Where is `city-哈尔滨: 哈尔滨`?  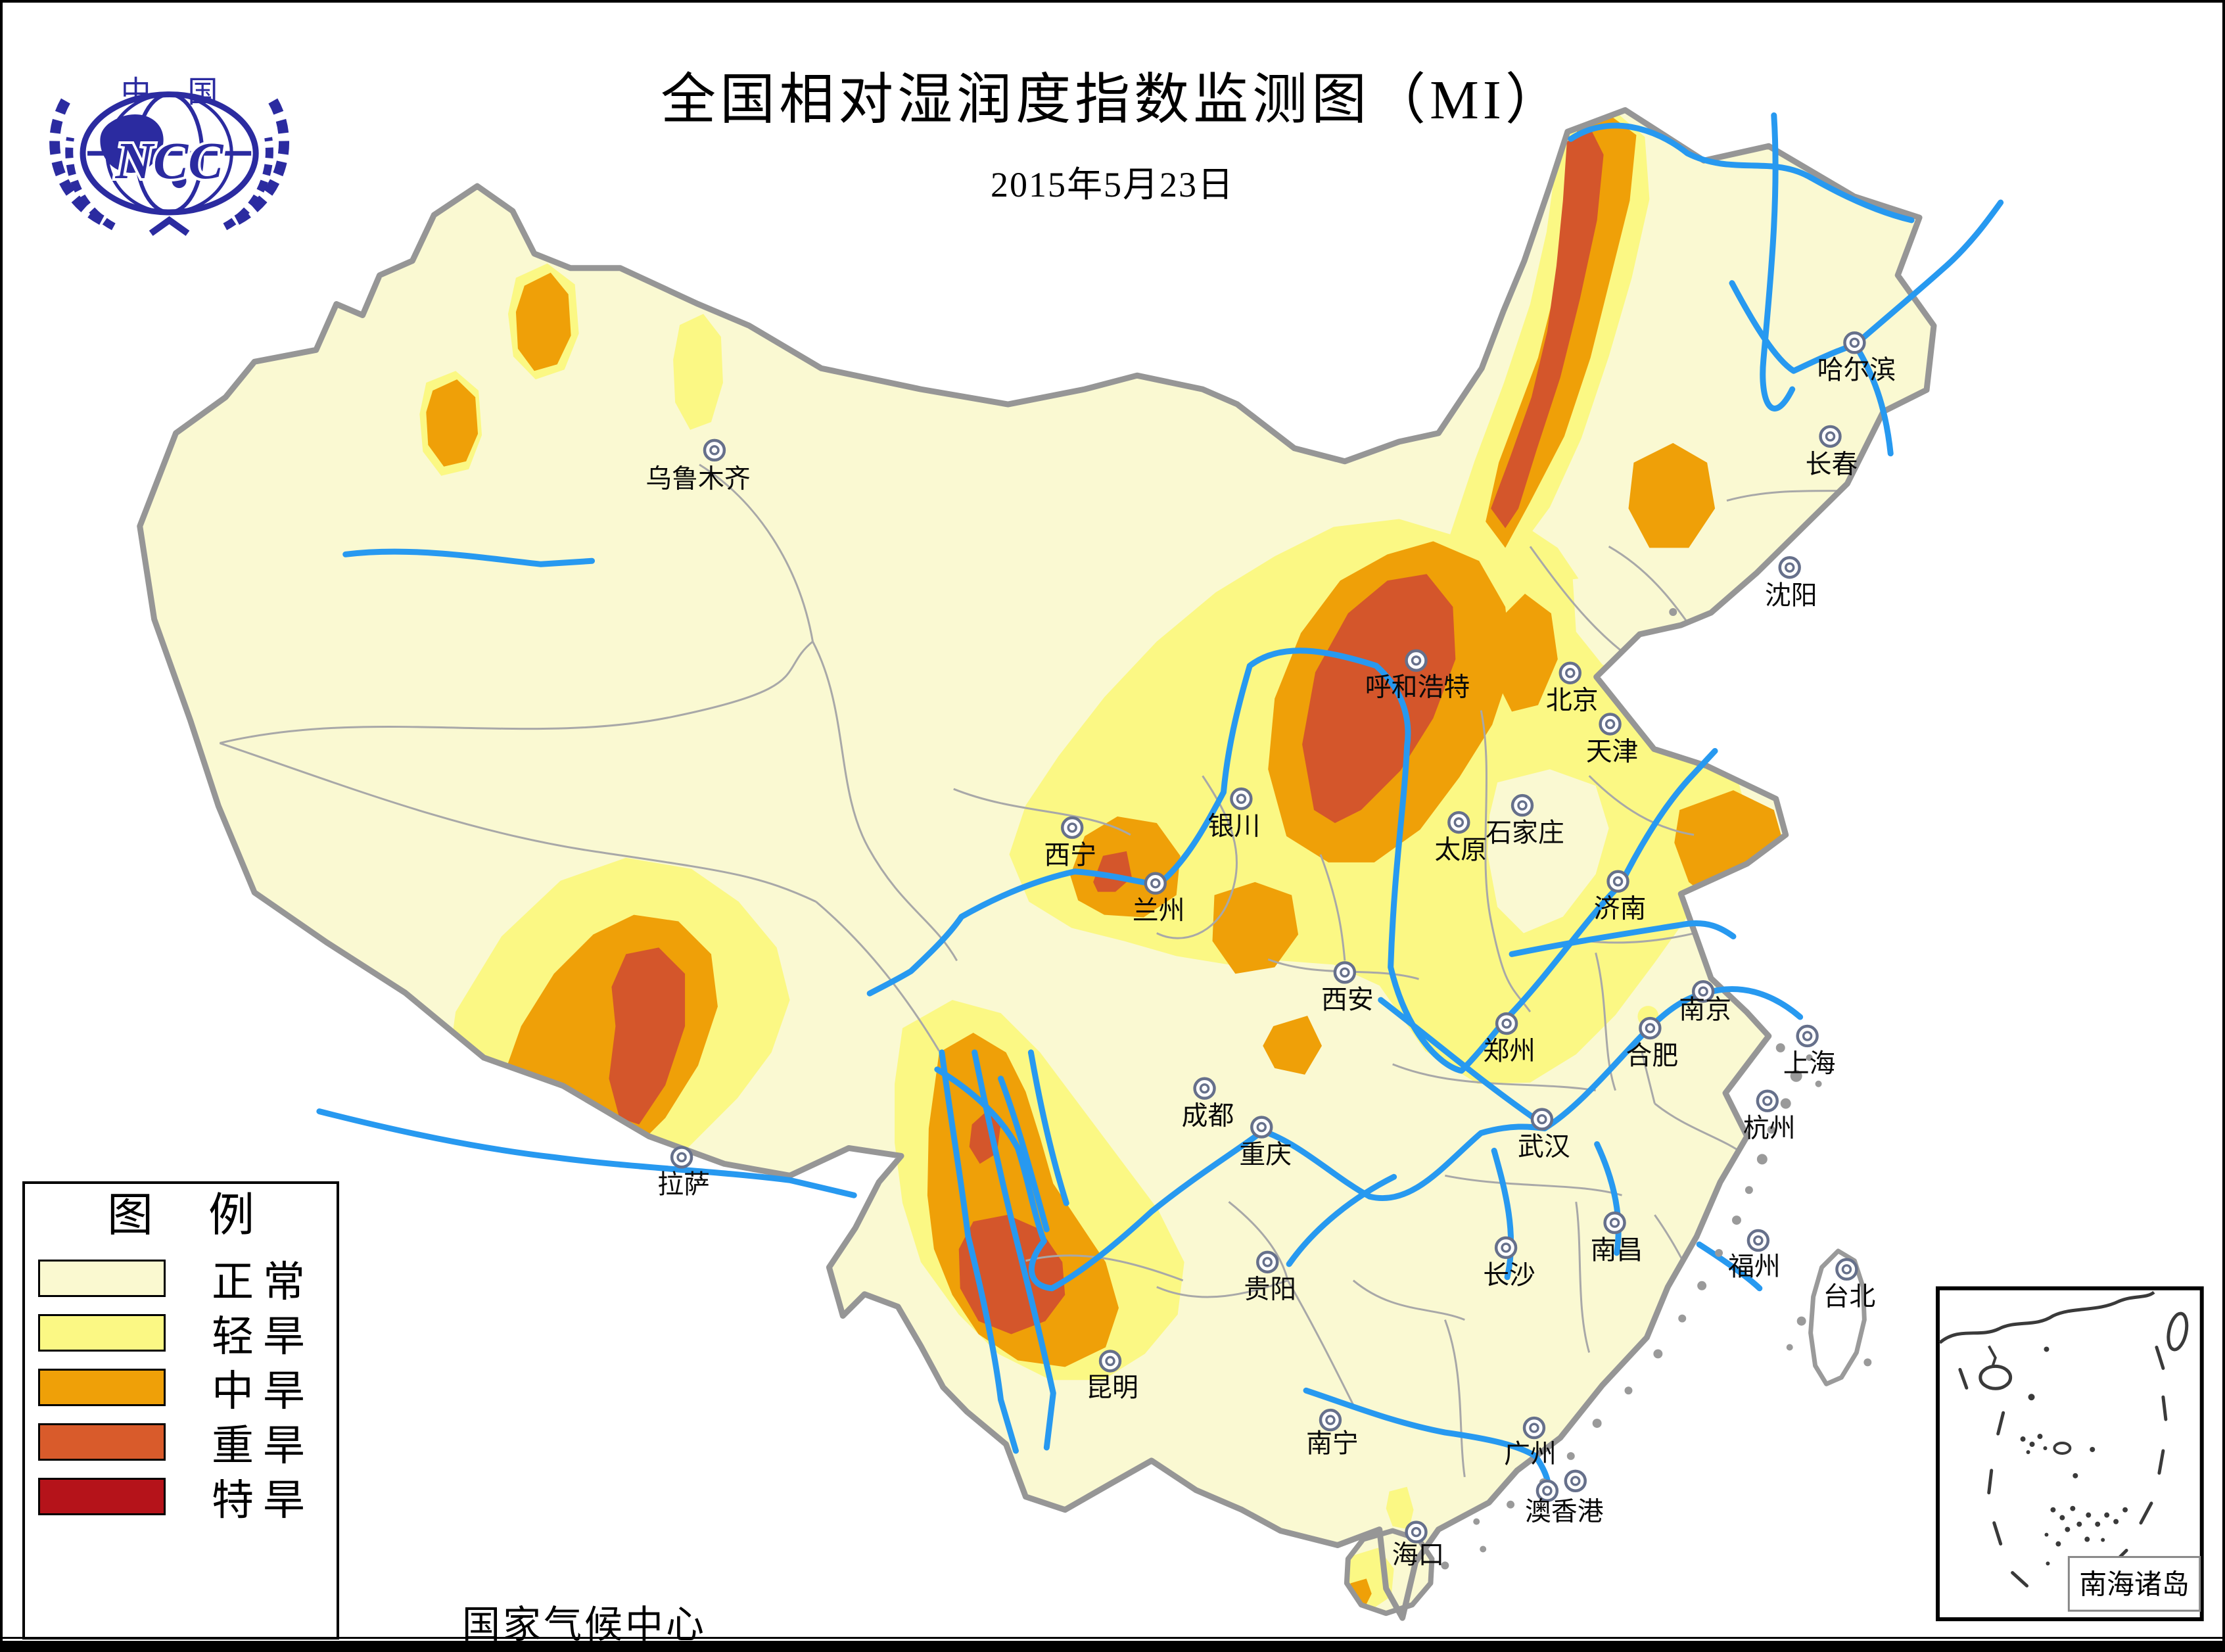
city-哈尔滨: 哈尔滨 is located at coordinates (1856, 358).